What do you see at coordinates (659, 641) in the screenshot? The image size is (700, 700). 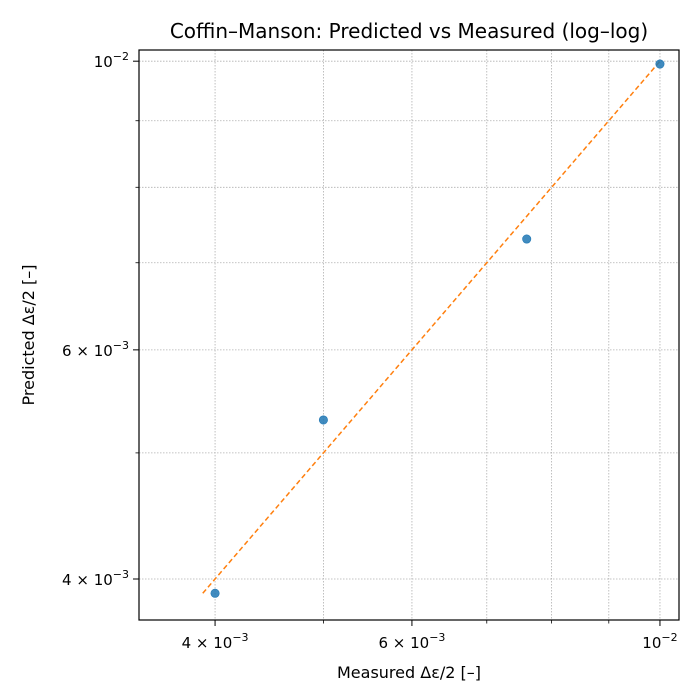 I see `x-tick-label: 10−2` at bounding box center [659, 641].